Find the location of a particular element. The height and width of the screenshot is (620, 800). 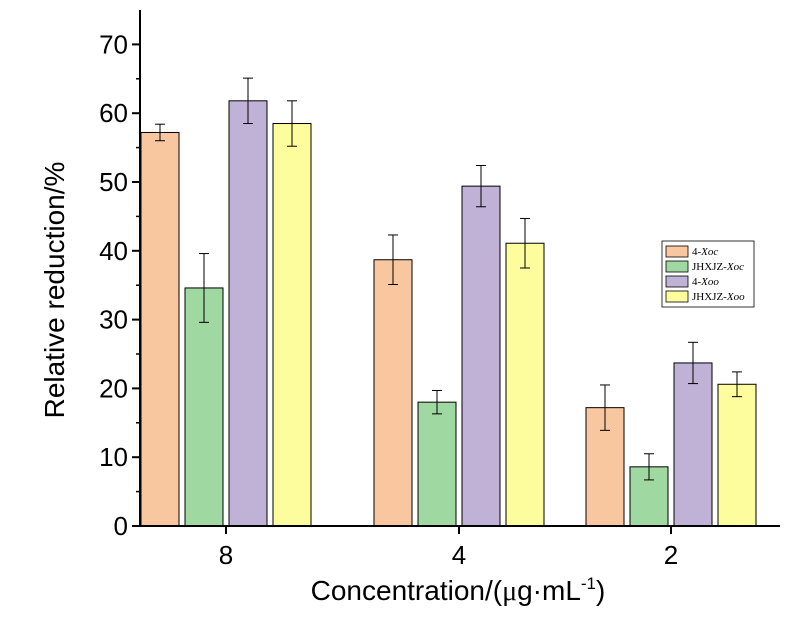

x-axis-title-prefix: Concentration/( is located at coordinates (407, 590).